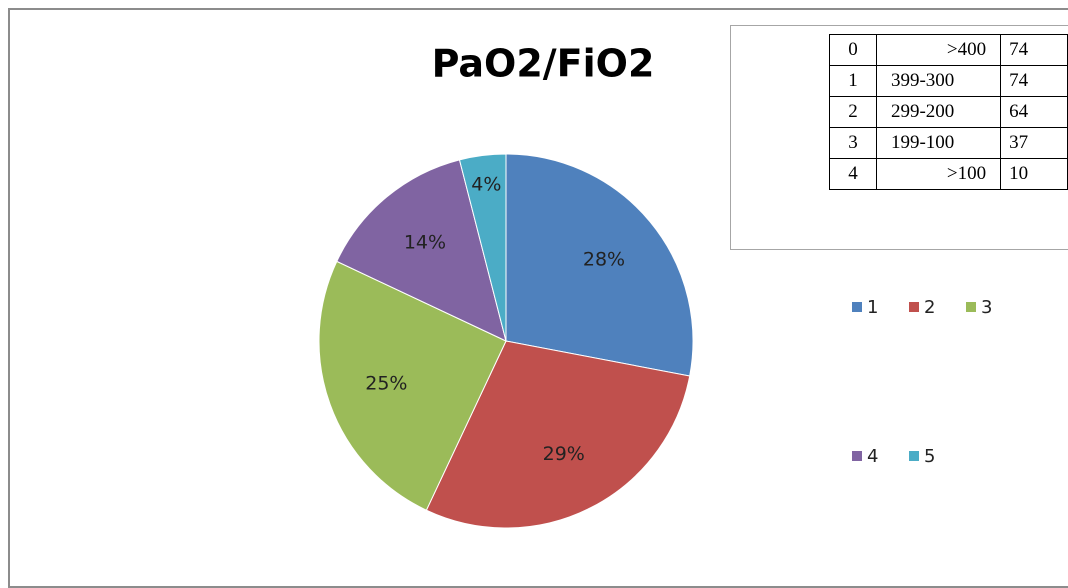 The image size is (1068, 588). I want to click on table-row: 2 299-200 64, so click(948, 112).